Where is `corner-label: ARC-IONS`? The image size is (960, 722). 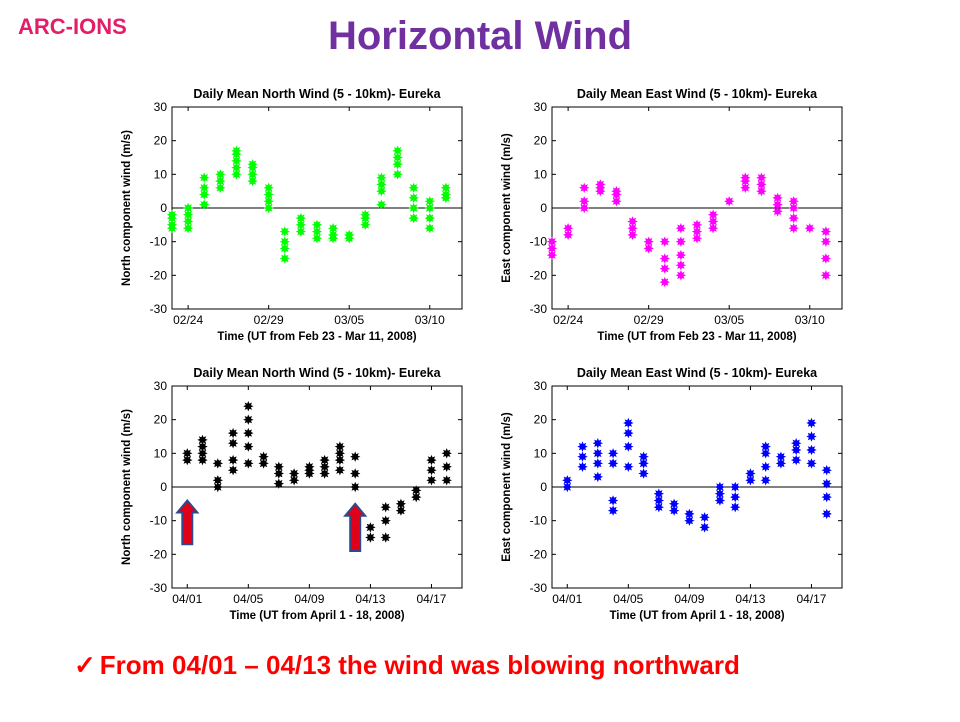
corner-label: ARC-IONS is located at coordinates (72, 26).